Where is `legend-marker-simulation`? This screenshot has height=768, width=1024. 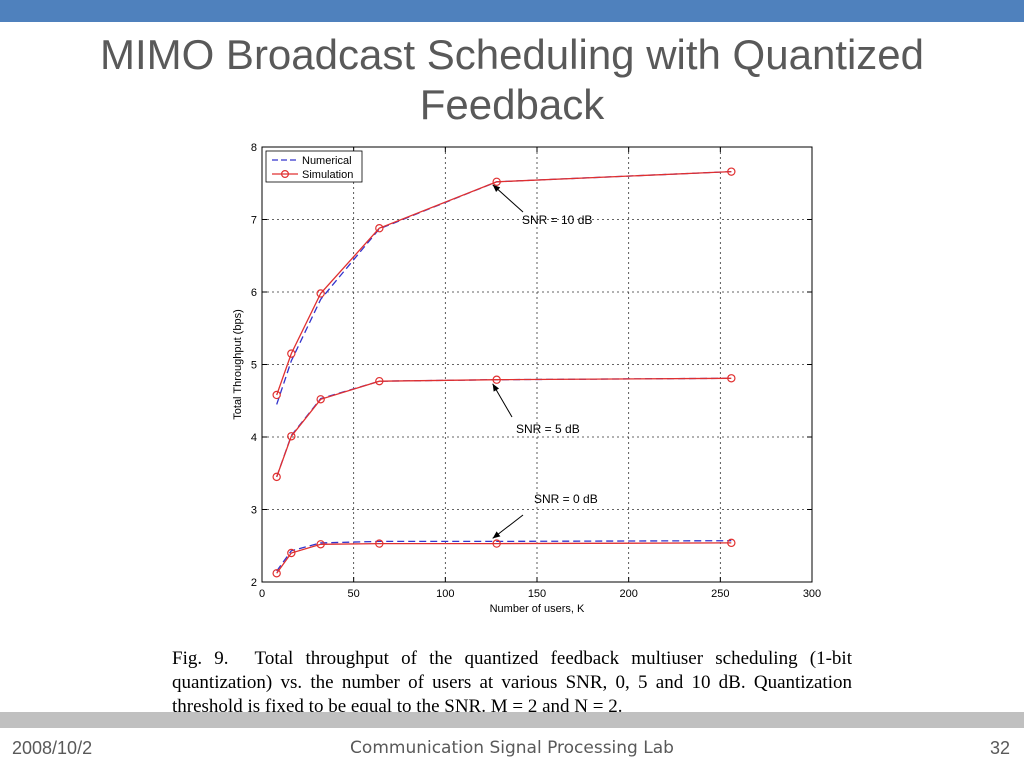 legend-marker-simulation is located at coordinates (284, 174).